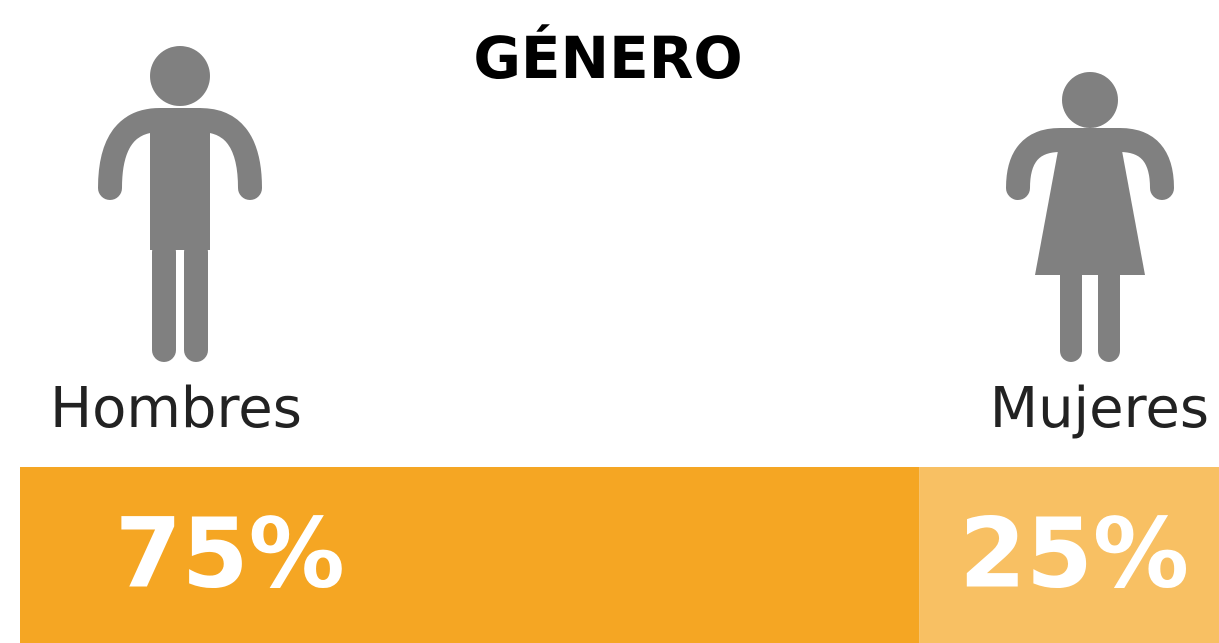 This screenshot has height=643, width=1219. Describe the element at coordinates (176, 408) in the screenshot. I see `series-name: Hombres` at that location.